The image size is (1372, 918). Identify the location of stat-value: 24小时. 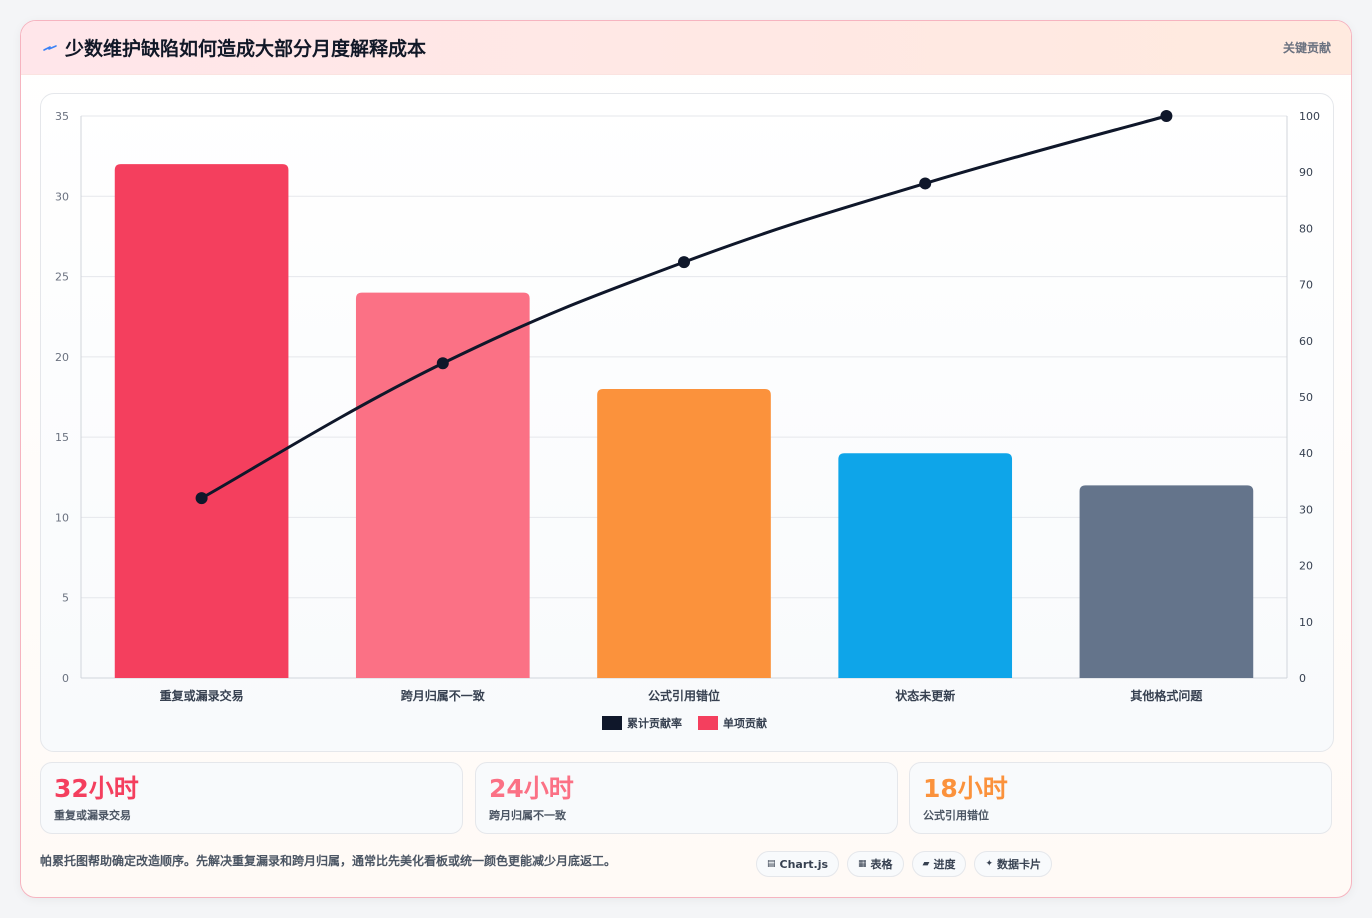
(531, 788).